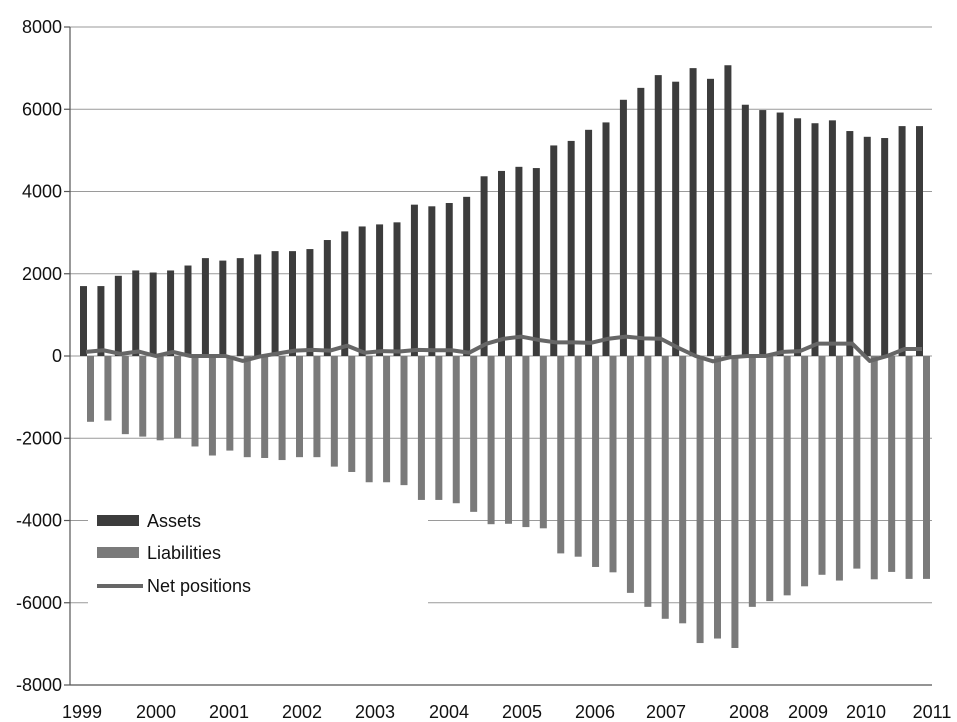 The height and width of the screenshot is (722, 957). What do you see at coordinates (160, 398) in the screenshot?
I see `bar-liabilities-2000Q1` at bounding box center [160, 398].